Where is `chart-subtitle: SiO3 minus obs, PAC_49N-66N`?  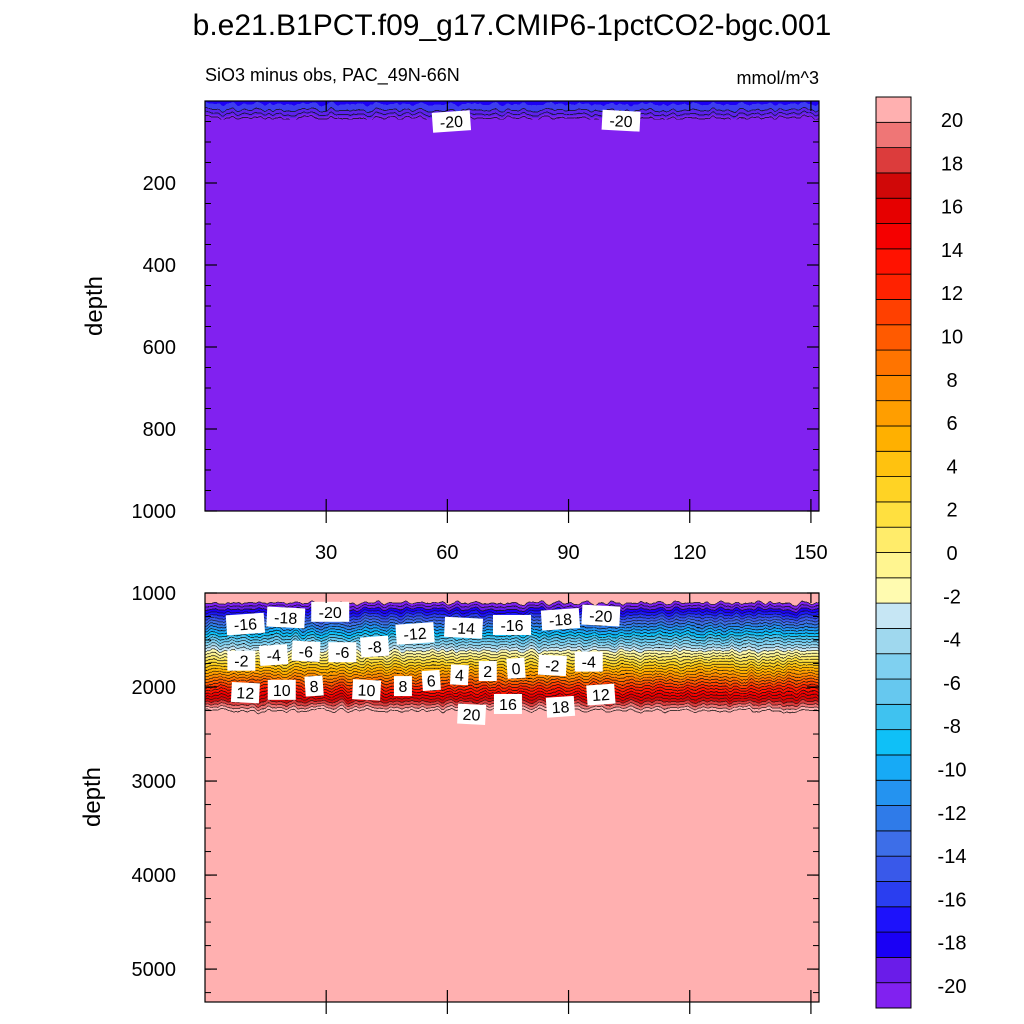 chart-subtitle: SiO3 minus obs, PAC_49N-66N is located at coordinates (332, 75).